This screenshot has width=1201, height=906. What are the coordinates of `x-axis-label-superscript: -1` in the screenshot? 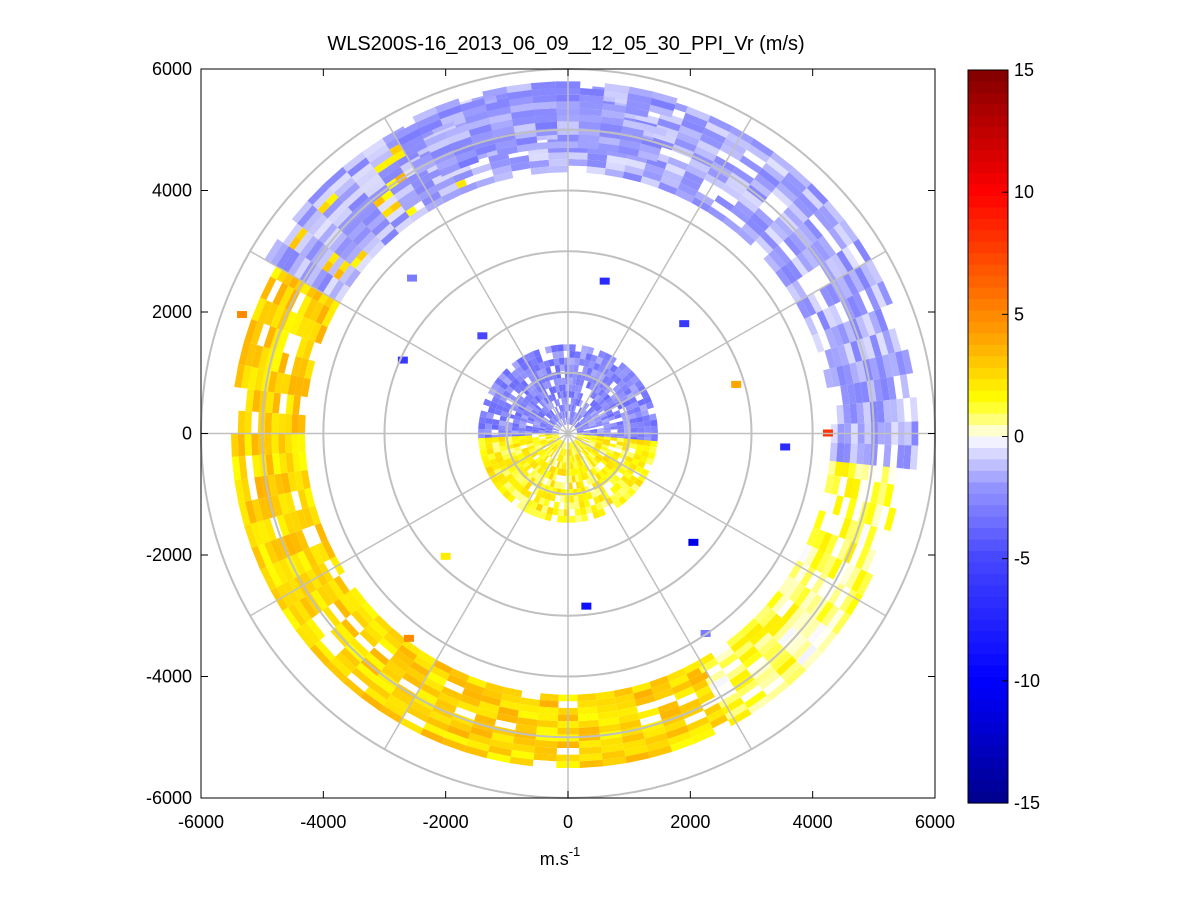 It's located at (575, 851).